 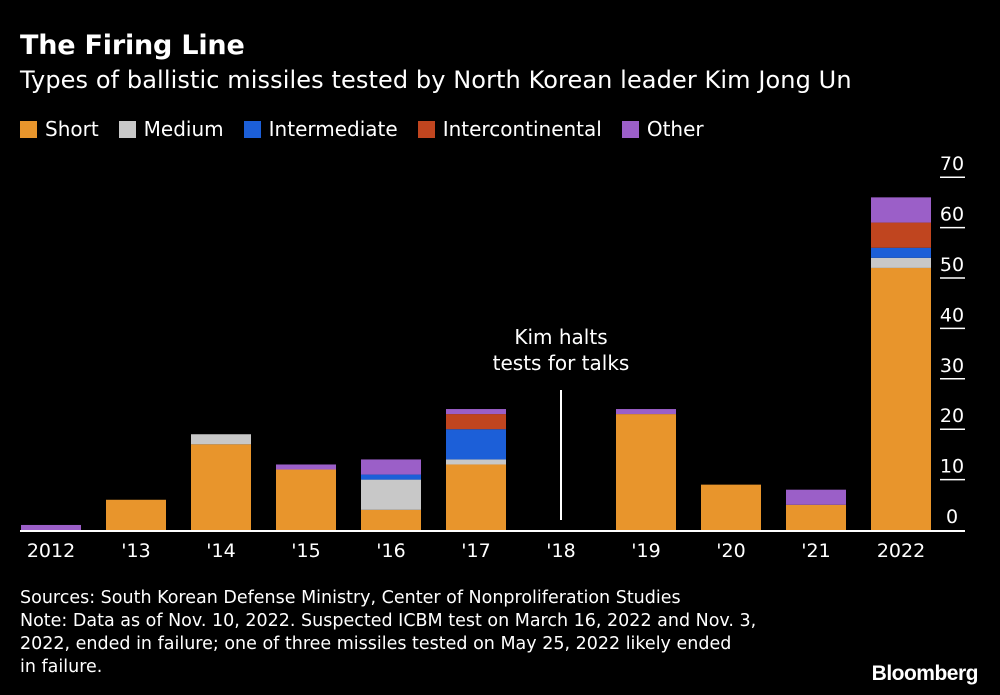 What do you see at coordinates (730, 551) in the screenshot?
I see `x-tick-label: '20` at bounding box center [730, 551].